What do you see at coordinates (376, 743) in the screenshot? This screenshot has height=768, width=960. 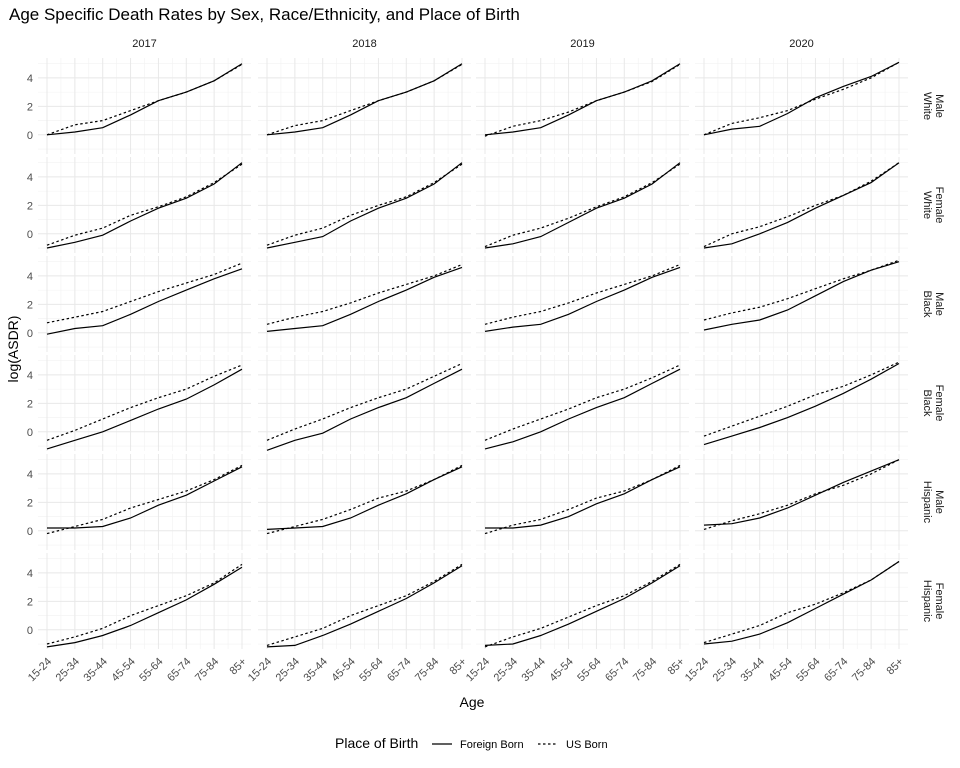 I see `legend-title: Place of Birth` at bounding box center [376, 743].